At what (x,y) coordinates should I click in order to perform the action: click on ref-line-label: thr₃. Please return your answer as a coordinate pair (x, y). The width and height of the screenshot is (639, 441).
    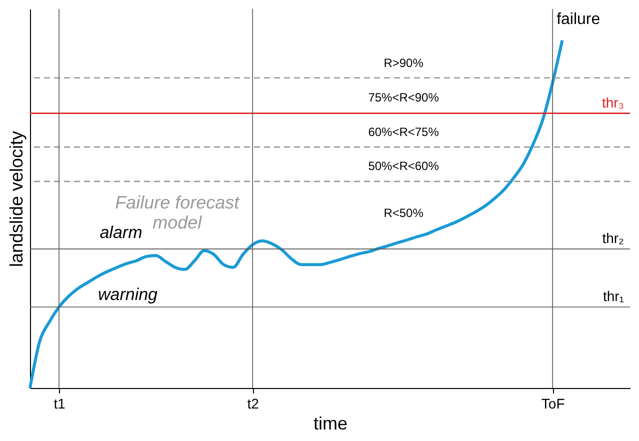
    Looking at the image, I should click on (613, 102).